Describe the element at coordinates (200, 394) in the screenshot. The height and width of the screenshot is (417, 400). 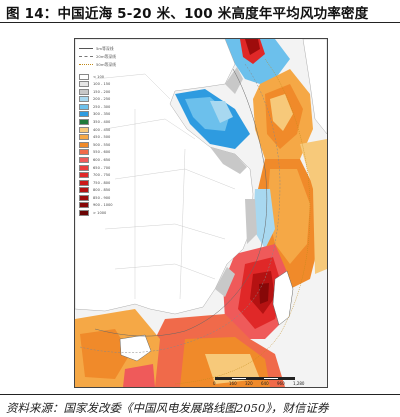
I see `source-divider` at that location.